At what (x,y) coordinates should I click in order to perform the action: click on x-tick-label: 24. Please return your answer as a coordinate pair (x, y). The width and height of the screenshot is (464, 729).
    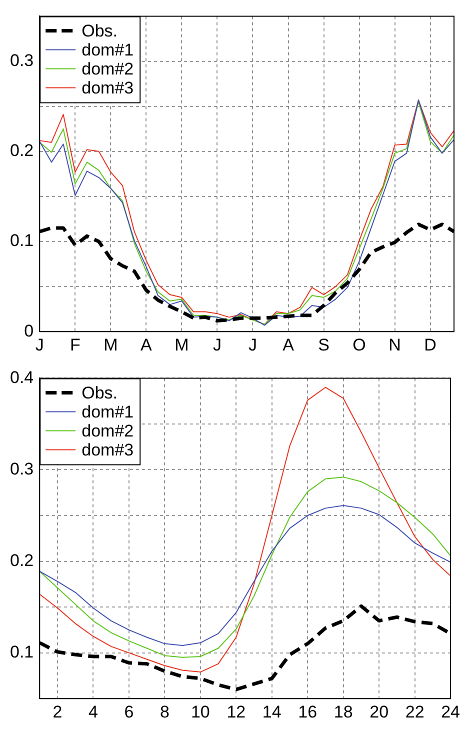
    Looking at the image, I should click on (450, 712).